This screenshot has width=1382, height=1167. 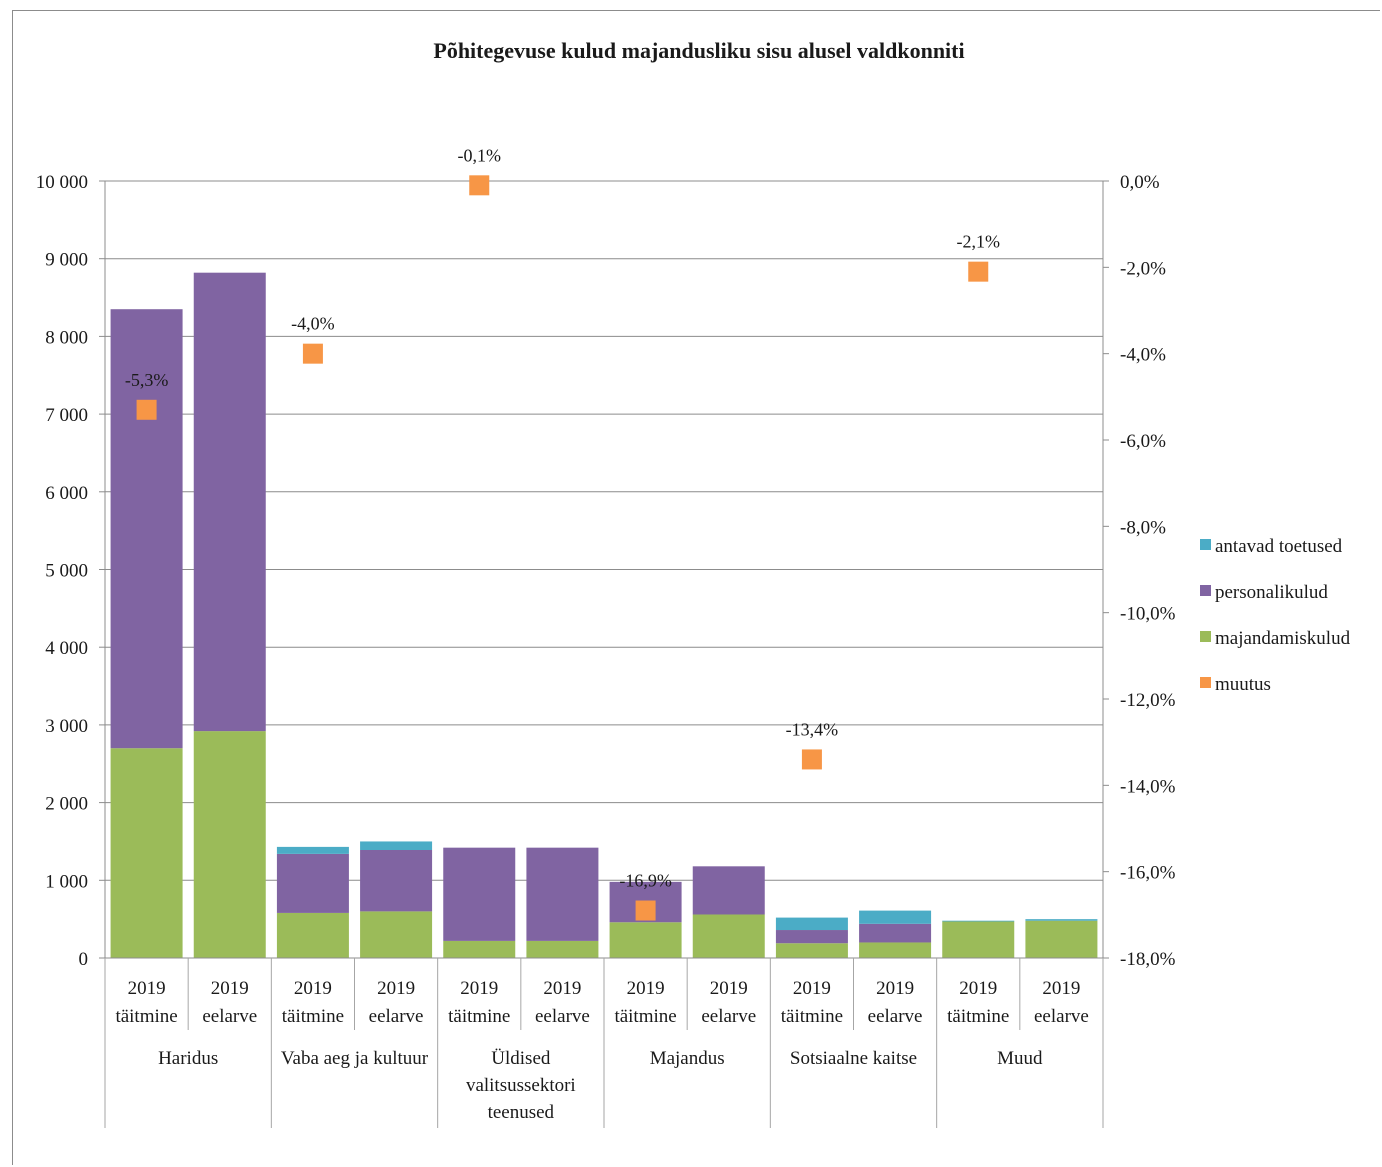 I want to click on group-label: Muud, so click(x=1020, y=1058).